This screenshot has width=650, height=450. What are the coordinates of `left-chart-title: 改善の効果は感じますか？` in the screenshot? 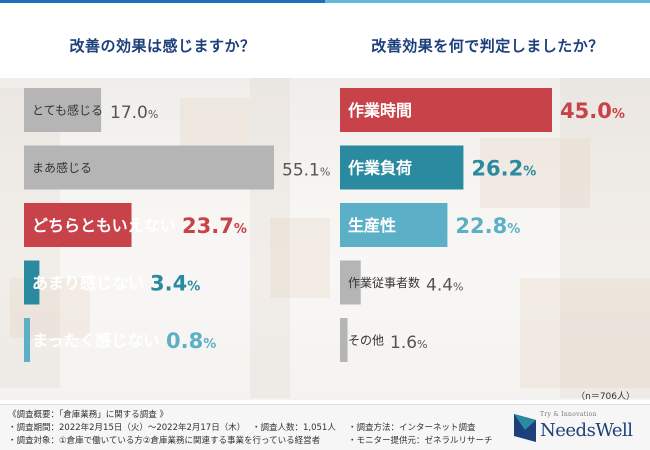 It's located at (162, 46).